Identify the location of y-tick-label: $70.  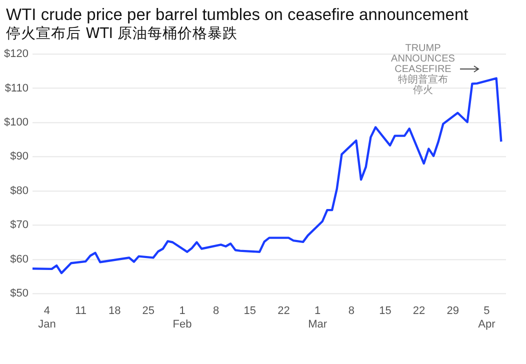
(19, 225).